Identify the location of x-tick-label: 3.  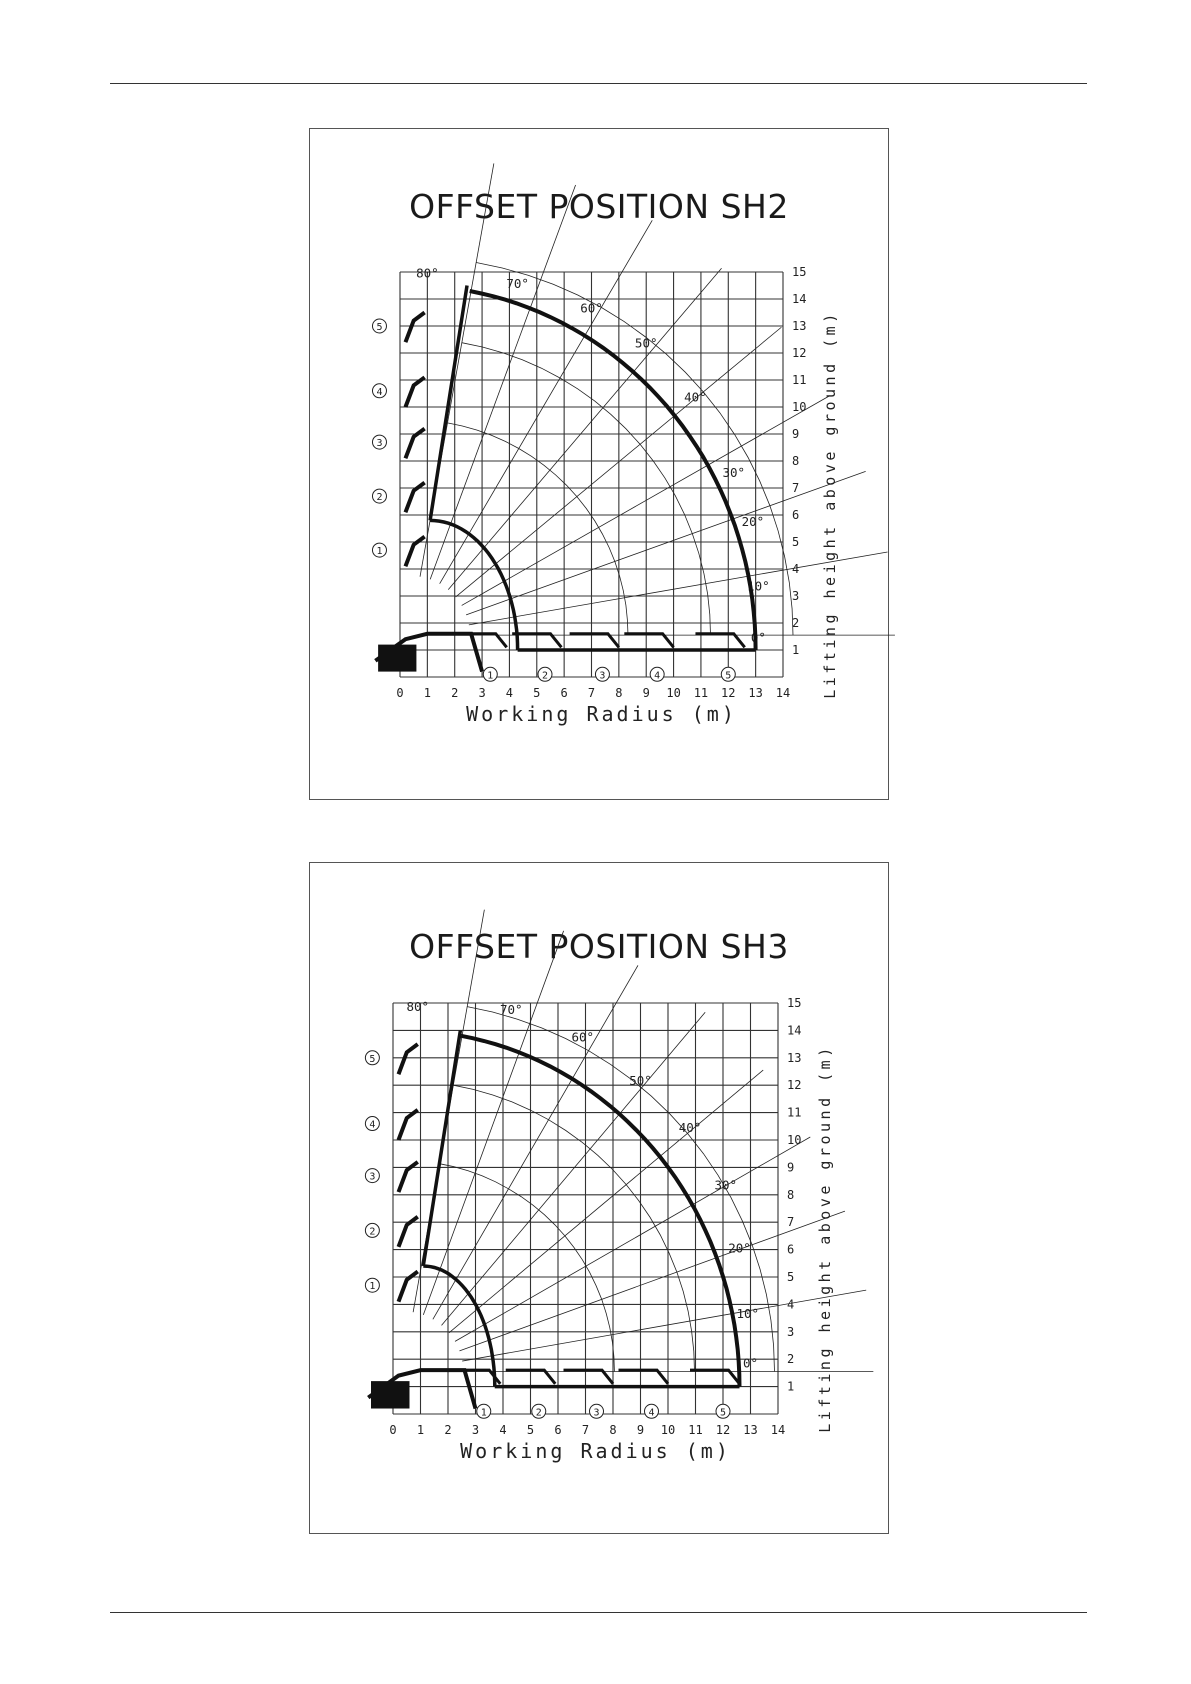
(481, 693).